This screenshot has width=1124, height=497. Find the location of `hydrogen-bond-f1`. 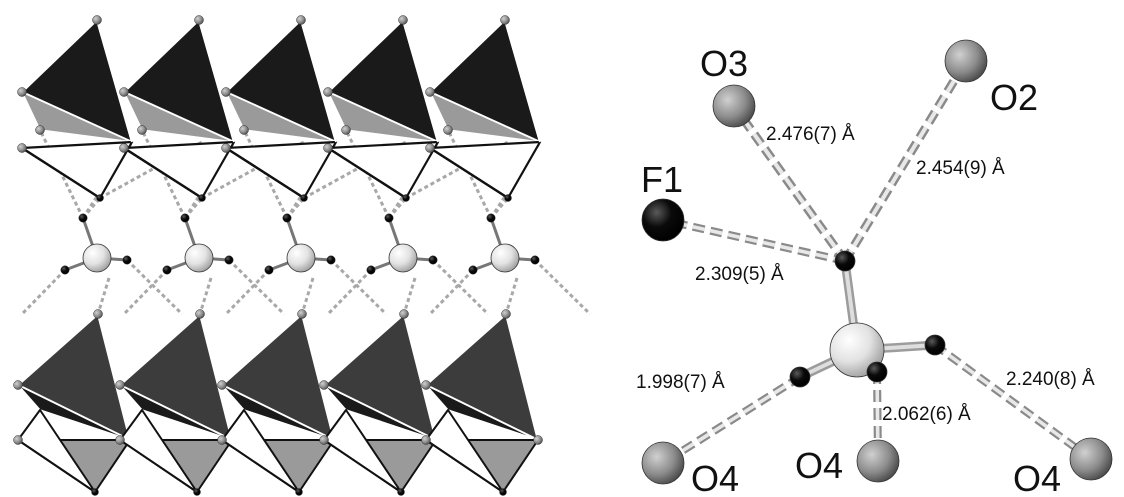

hydrogen-bond-f1 is located at coordinates (754, 240).